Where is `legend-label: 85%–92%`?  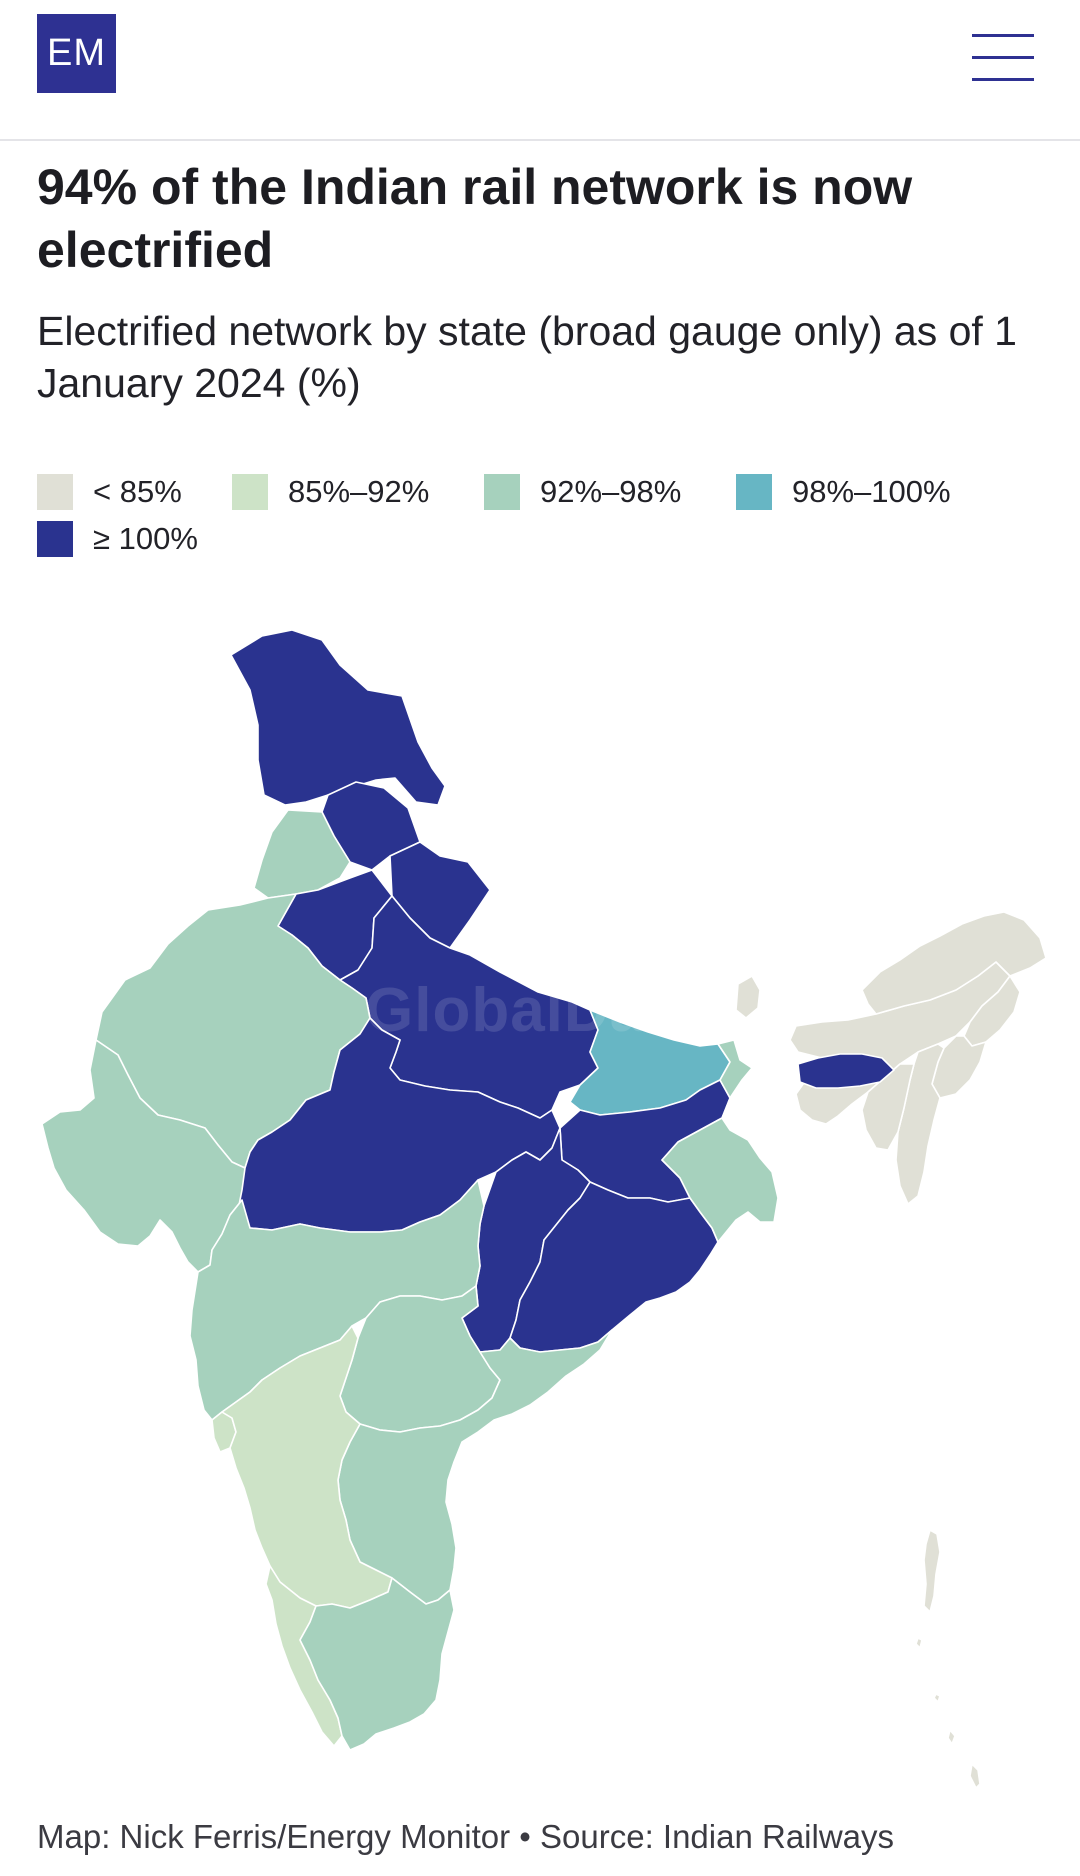
legend-label: 85%–92% is located at coordinates (359, 491).